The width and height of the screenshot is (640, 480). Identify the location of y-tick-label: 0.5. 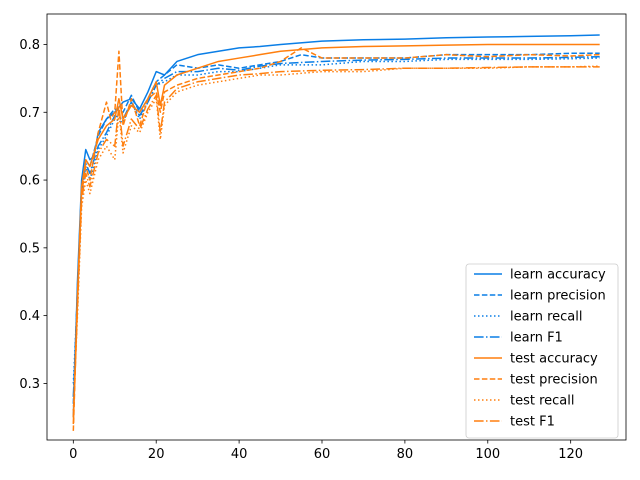
(29, 248).